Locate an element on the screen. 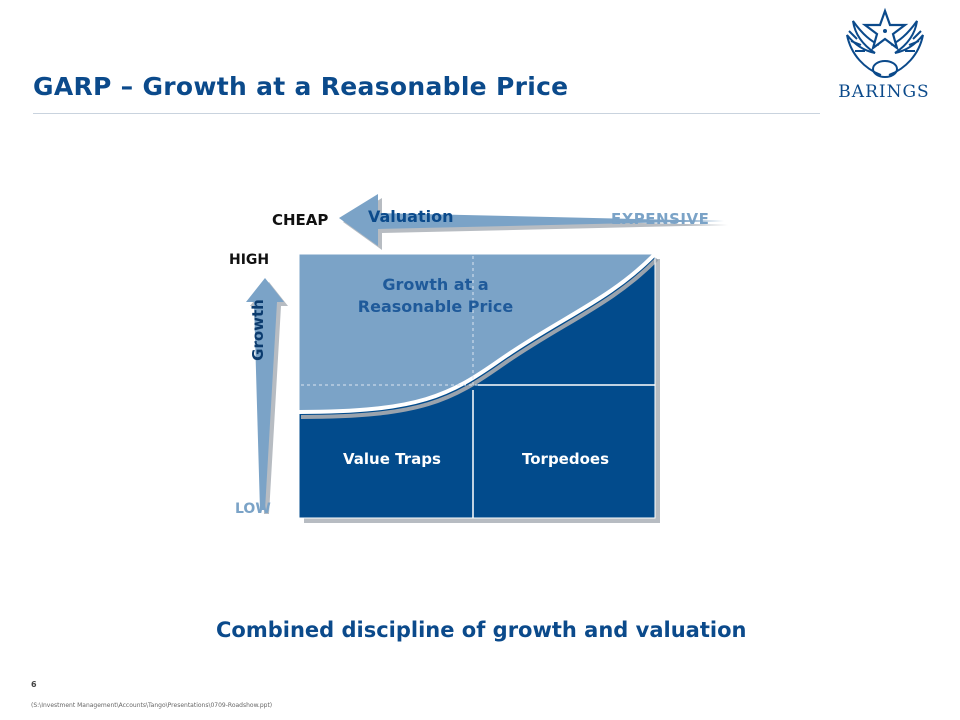 This screenshot has width=960, height=720. logo-wordmark: BARINGS is located at coordinates (884, 92).